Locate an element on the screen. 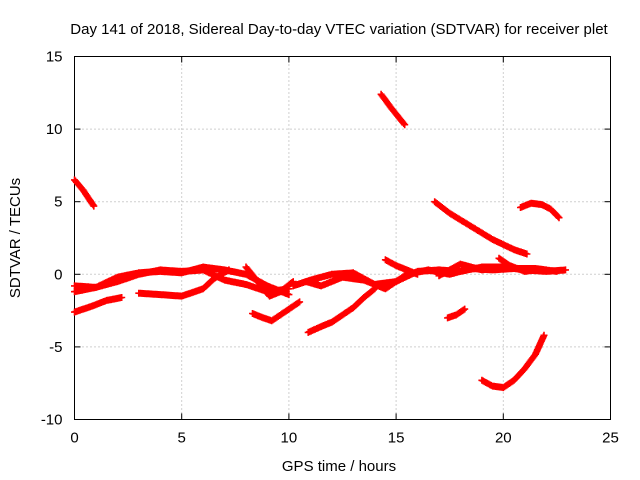  x-tick-label: 15 is located at coordinates (396, 438).